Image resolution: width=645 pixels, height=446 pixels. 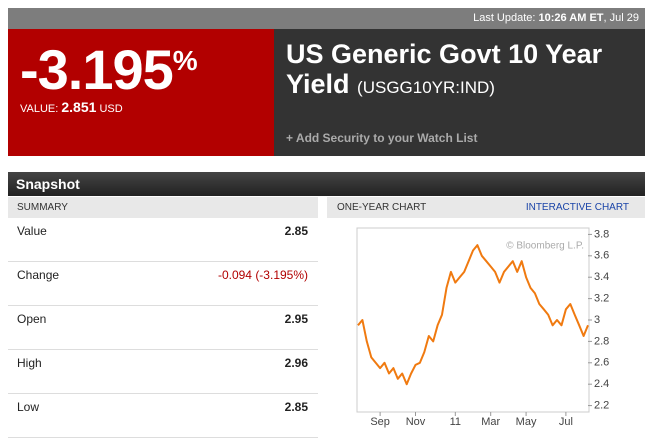 I want to click on y-tick-label: 3.8, so click(x=601, y=234).